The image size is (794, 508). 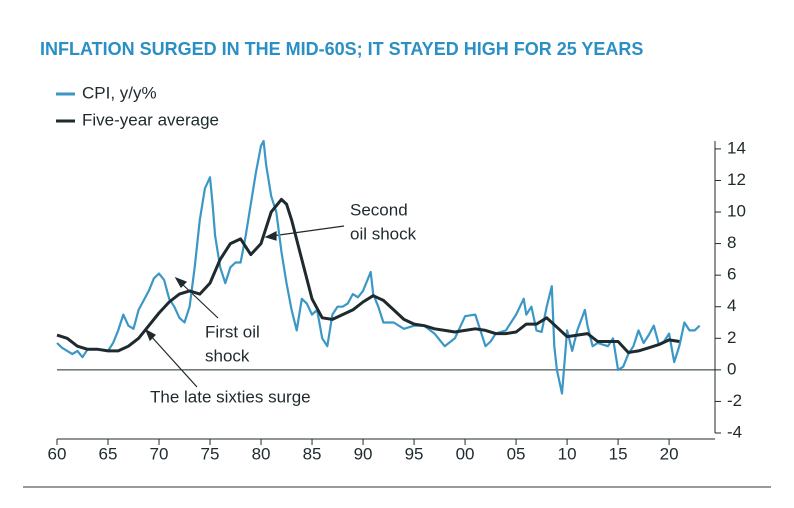 What do you see at coordinates (731, 242) in the screenshot?
I see `y-tick-label: 8` at bounding box center [731, 242].